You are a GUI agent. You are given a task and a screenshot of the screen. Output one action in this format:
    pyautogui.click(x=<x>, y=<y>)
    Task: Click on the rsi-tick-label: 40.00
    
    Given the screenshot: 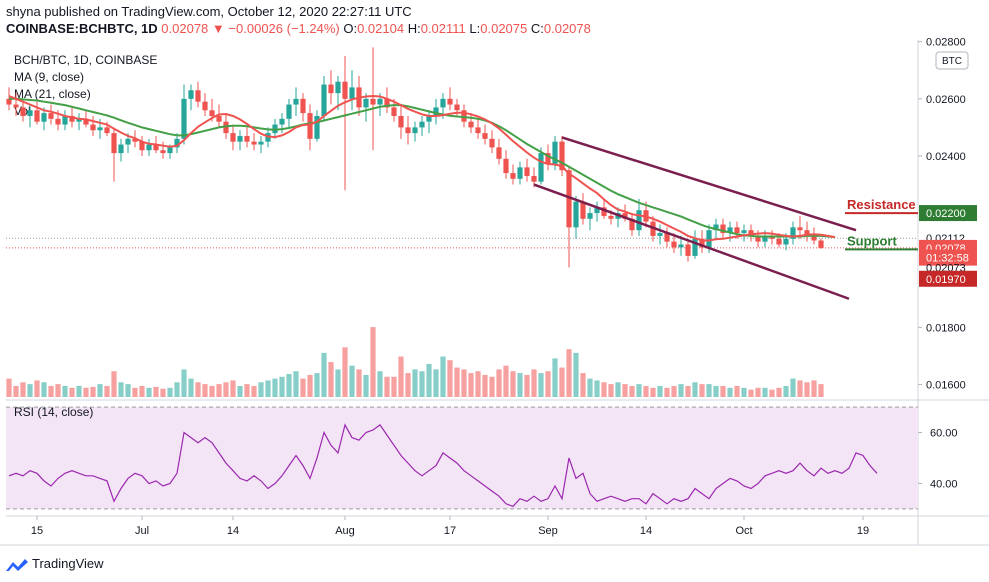 What is the action you would take?
    pyautogui.click(x=944, y=484)
    